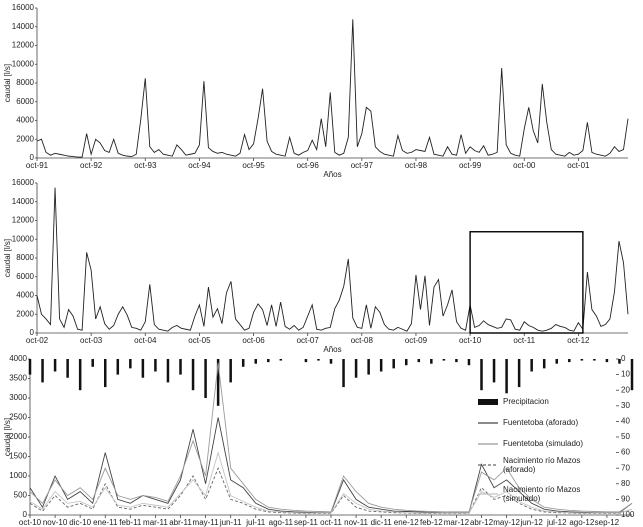 This screenshot has height=527, width=643. I want to click on x-tick-label: dic-10, so click(80, 522).